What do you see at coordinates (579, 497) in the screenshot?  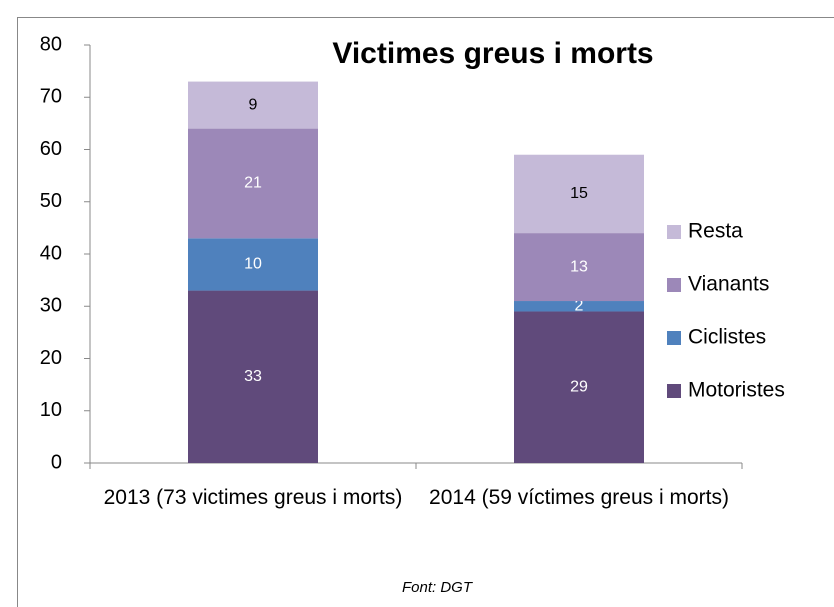 I see `x-tick-label: 2014 (59 víctimes greus i morts)` at bounding box center [579, 497].